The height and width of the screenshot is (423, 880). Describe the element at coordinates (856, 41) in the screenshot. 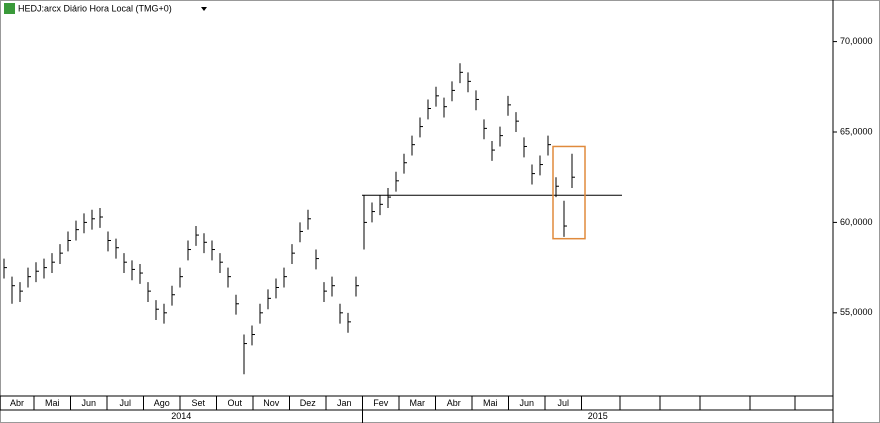

I see `y-tick-label: 70,0000` at that location.